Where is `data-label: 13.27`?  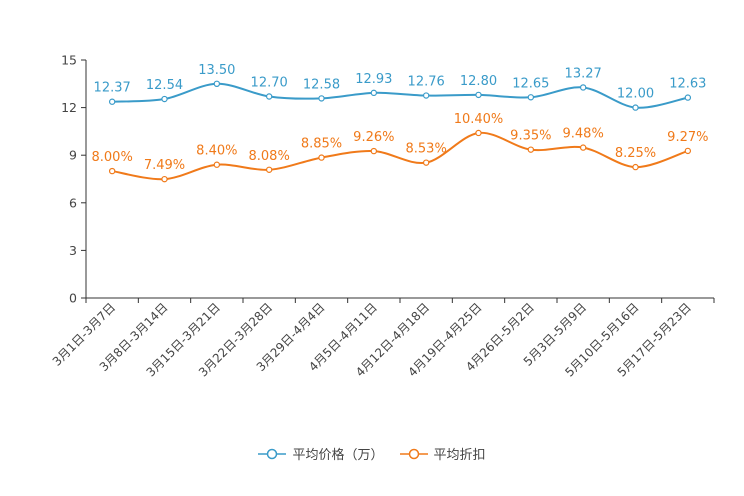 data-label: 13.27 is located at coordinates (583, 73).